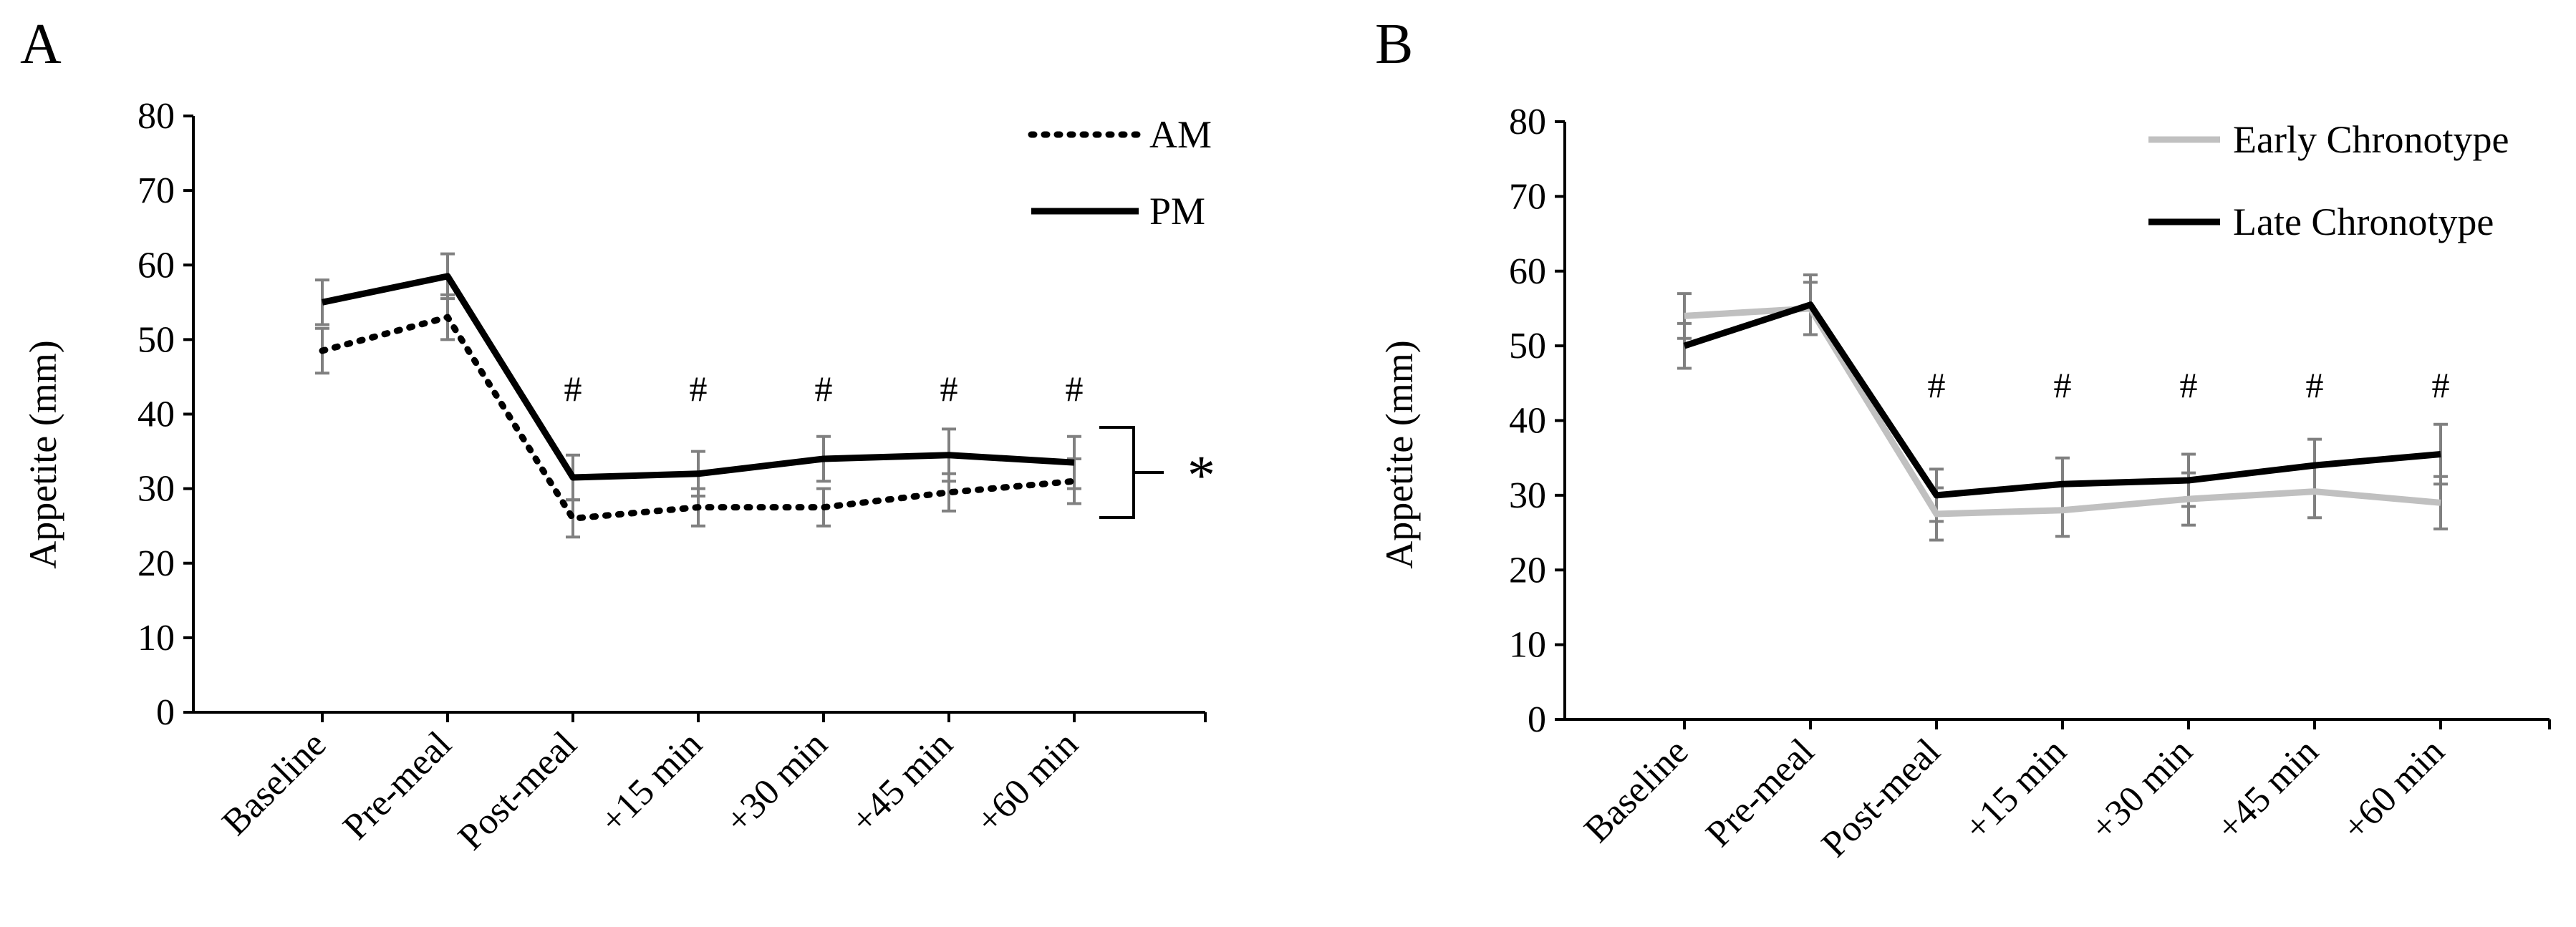  I want to click on series-line-am, so click(699, 418).